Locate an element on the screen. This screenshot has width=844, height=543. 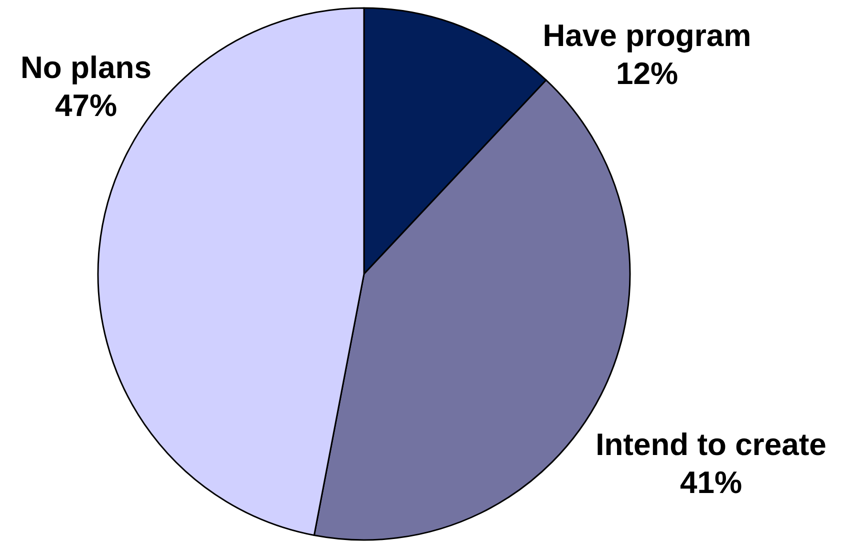
slice-label: Intend to create is located at coordinates (711, 444).